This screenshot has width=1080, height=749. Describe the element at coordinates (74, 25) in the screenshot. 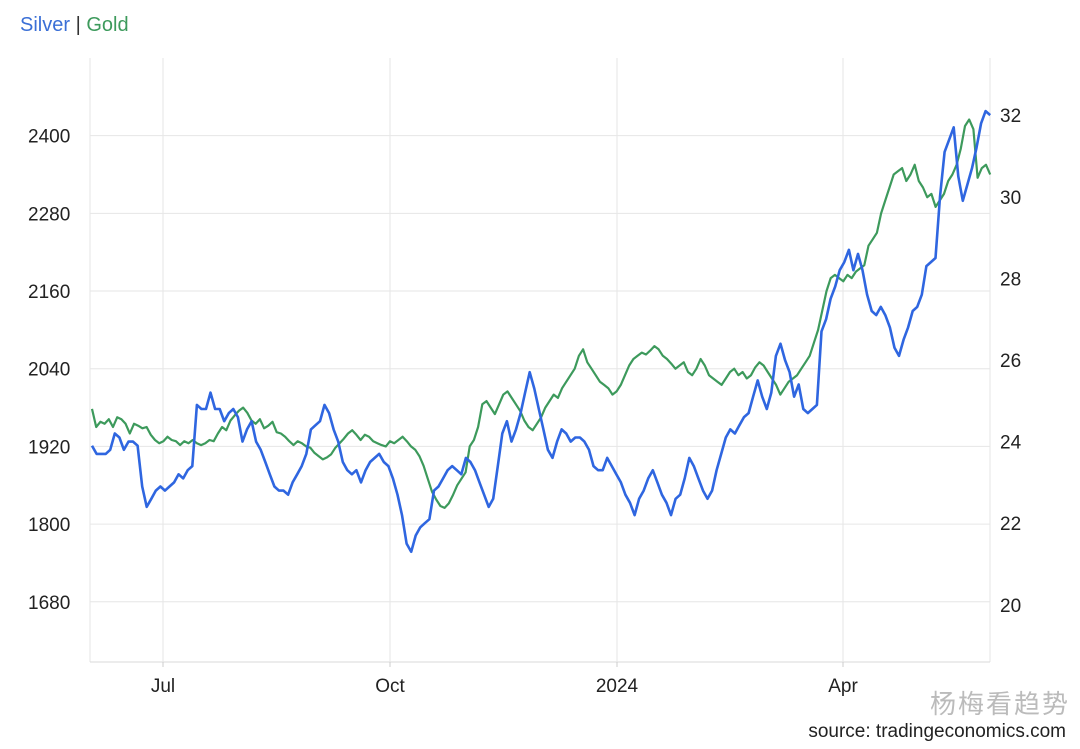

I see `chart-legend: Silver | Gold` at that location.